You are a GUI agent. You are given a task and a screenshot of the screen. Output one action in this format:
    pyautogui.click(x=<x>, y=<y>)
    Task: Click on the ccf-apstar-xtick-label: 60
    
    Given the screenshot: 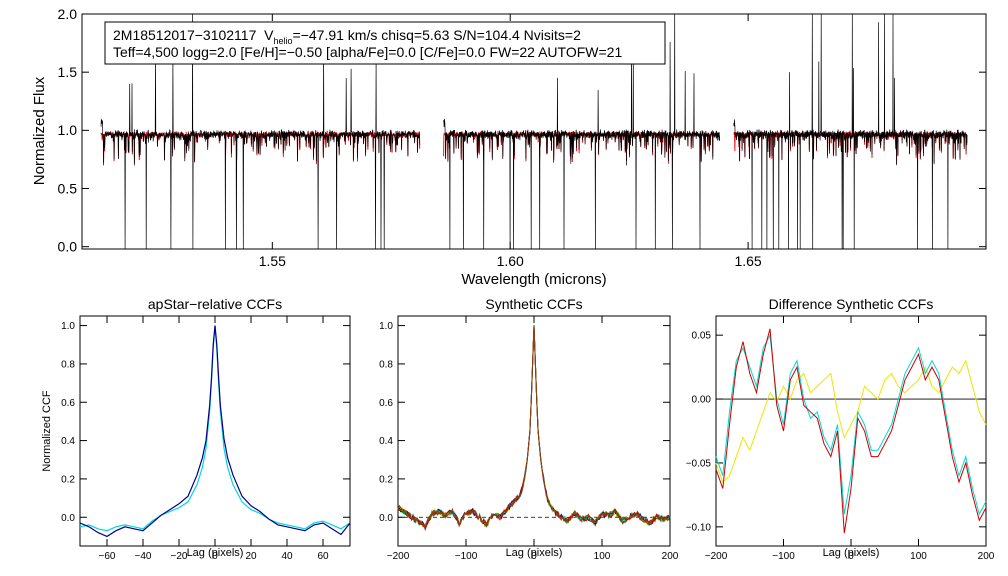 What is the action you would take?
    pyautogui.click(x=323, y=556)
    